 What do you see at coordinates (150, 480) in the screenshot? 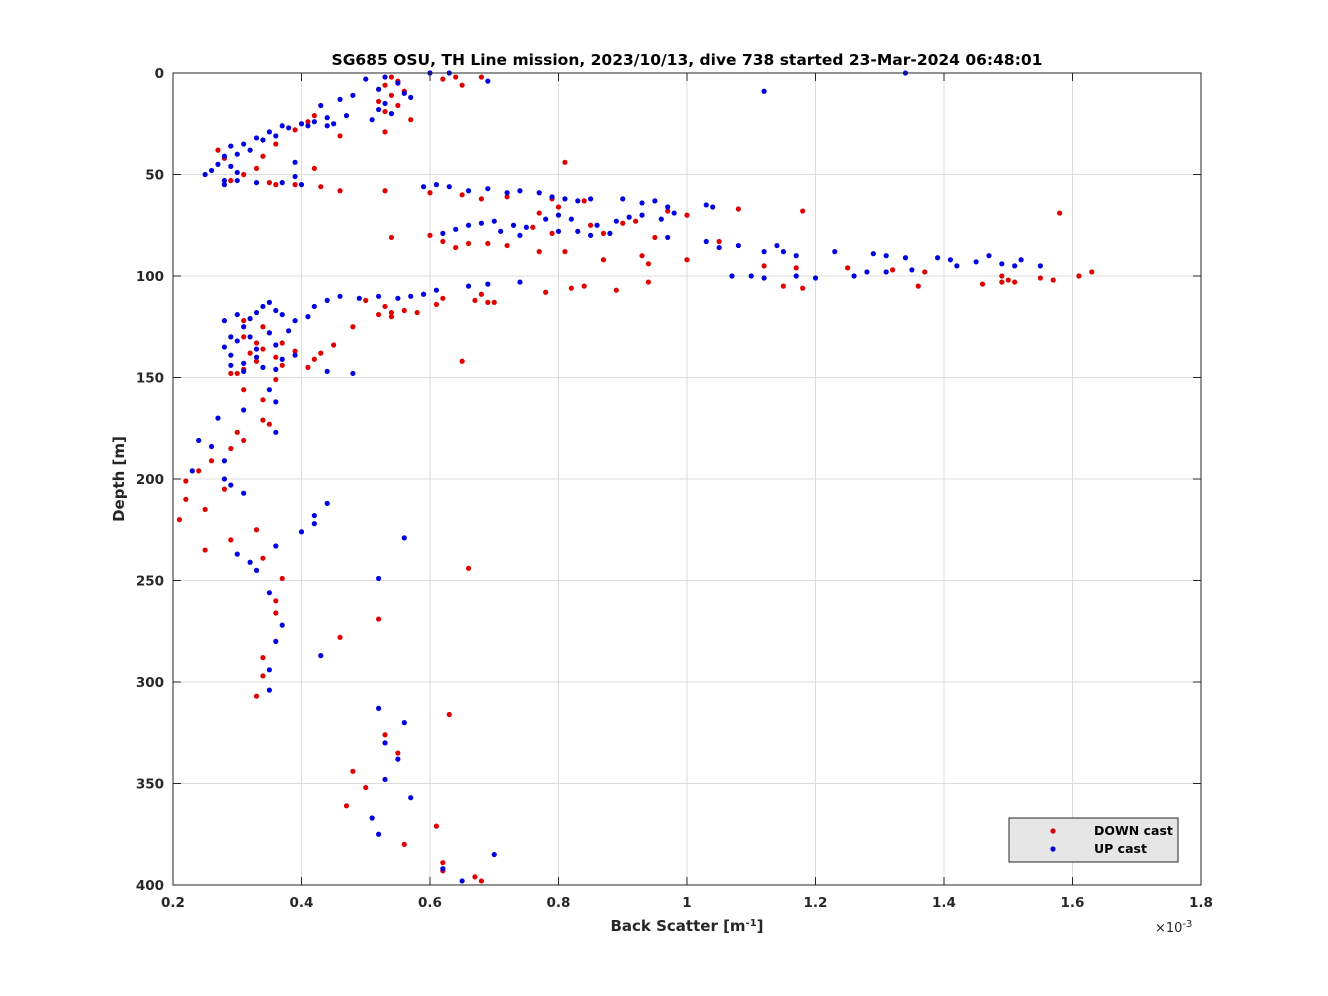
I see `y-tick-label: 200` at bounding box center [150, 480].